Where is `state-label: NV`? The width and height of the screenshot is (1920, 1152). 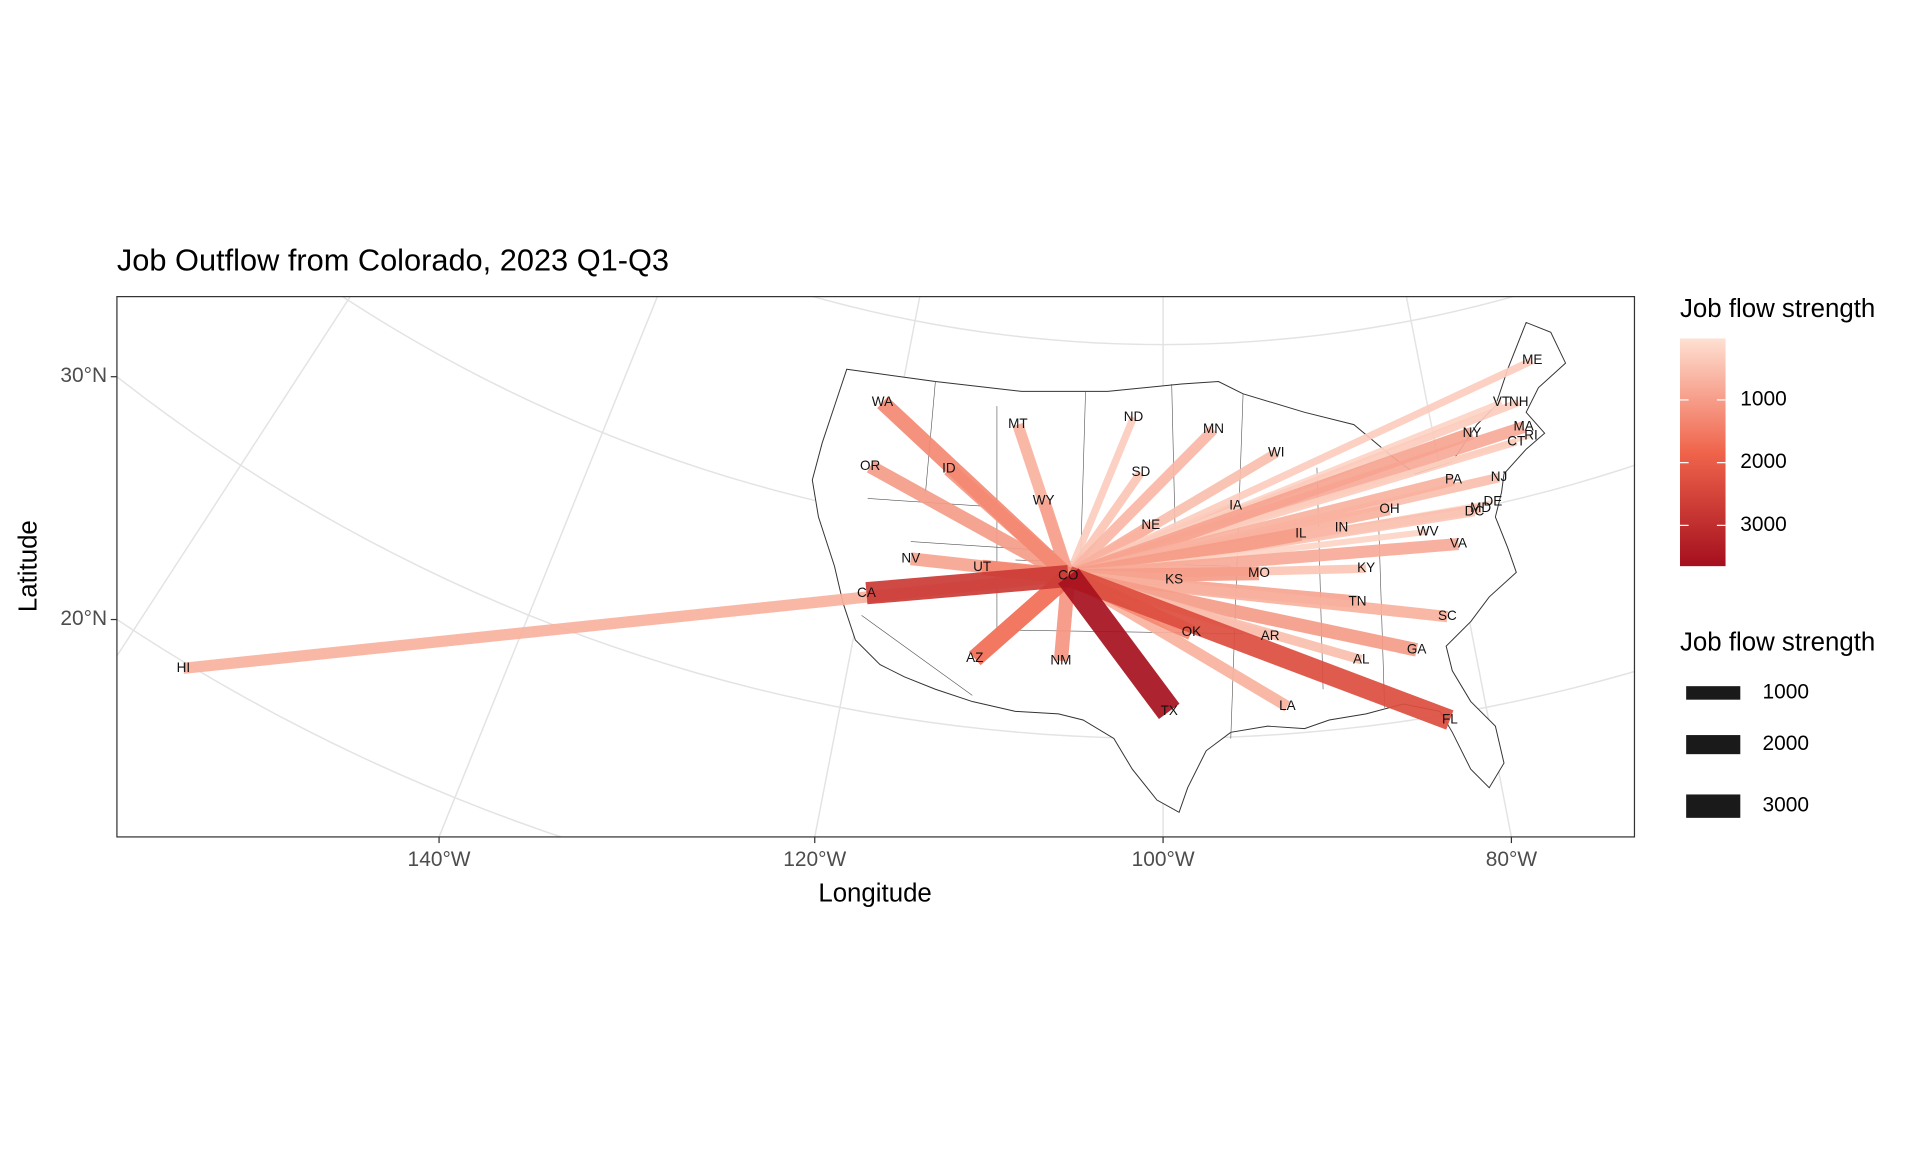 state-label: NV is located at coordinates (910, 557).